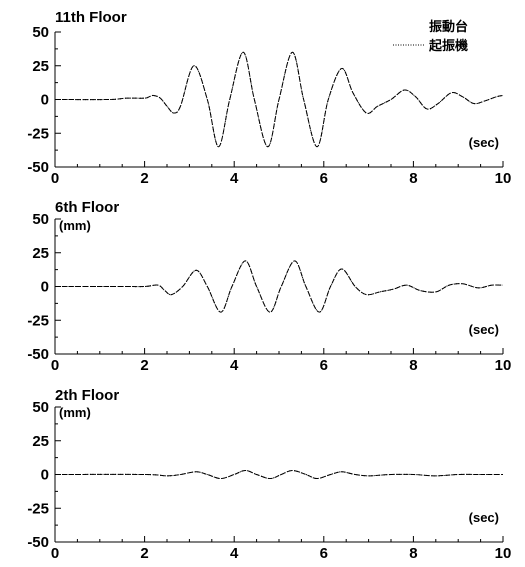 This screenshot has height=567, width=525. Describe the element at coordinates (91, 17) in the screenshot. I see `panel-title: 11th Floor` at that location.